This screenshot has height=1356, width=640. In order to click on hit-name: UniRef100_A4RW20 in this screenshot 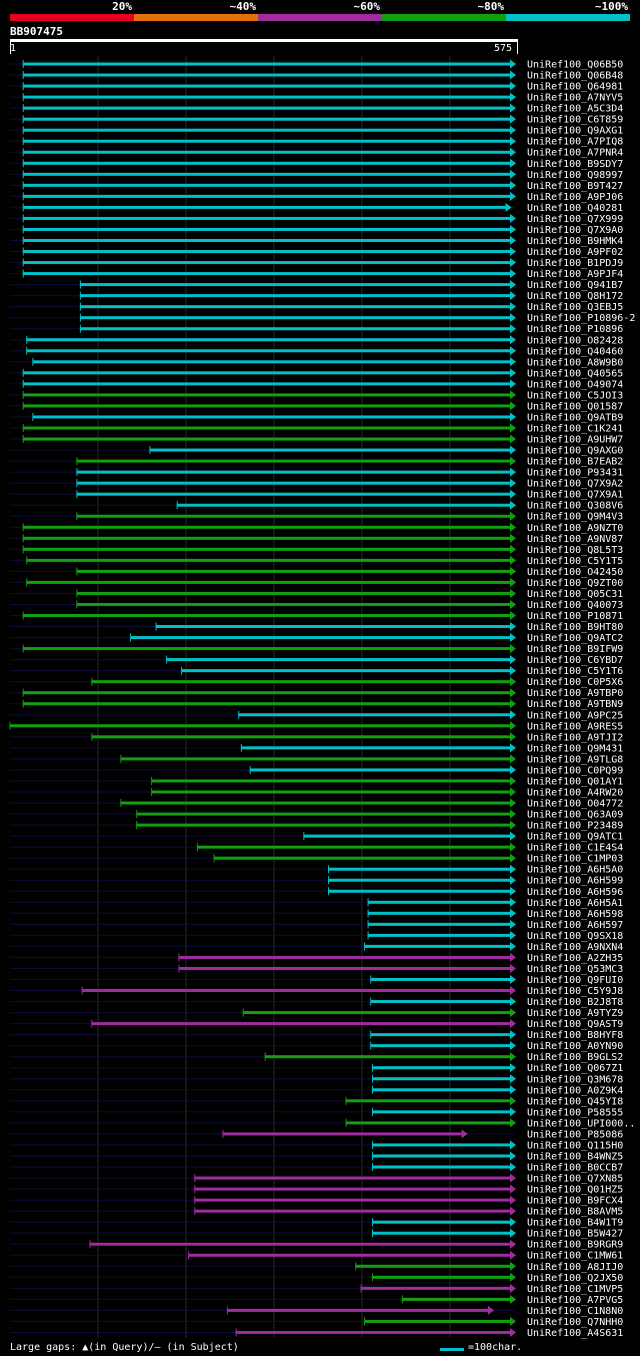, I will do `click(575, 792)`.